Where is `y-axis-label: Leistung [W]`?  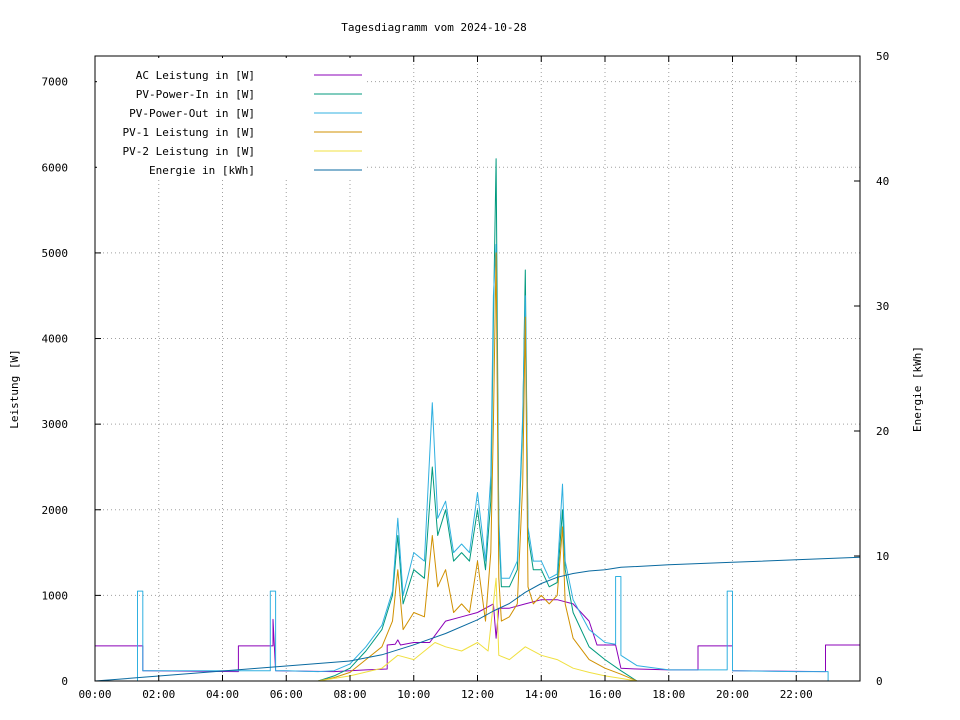
y-axis-label: Leistung [W] is located at coordinates (14, 388).